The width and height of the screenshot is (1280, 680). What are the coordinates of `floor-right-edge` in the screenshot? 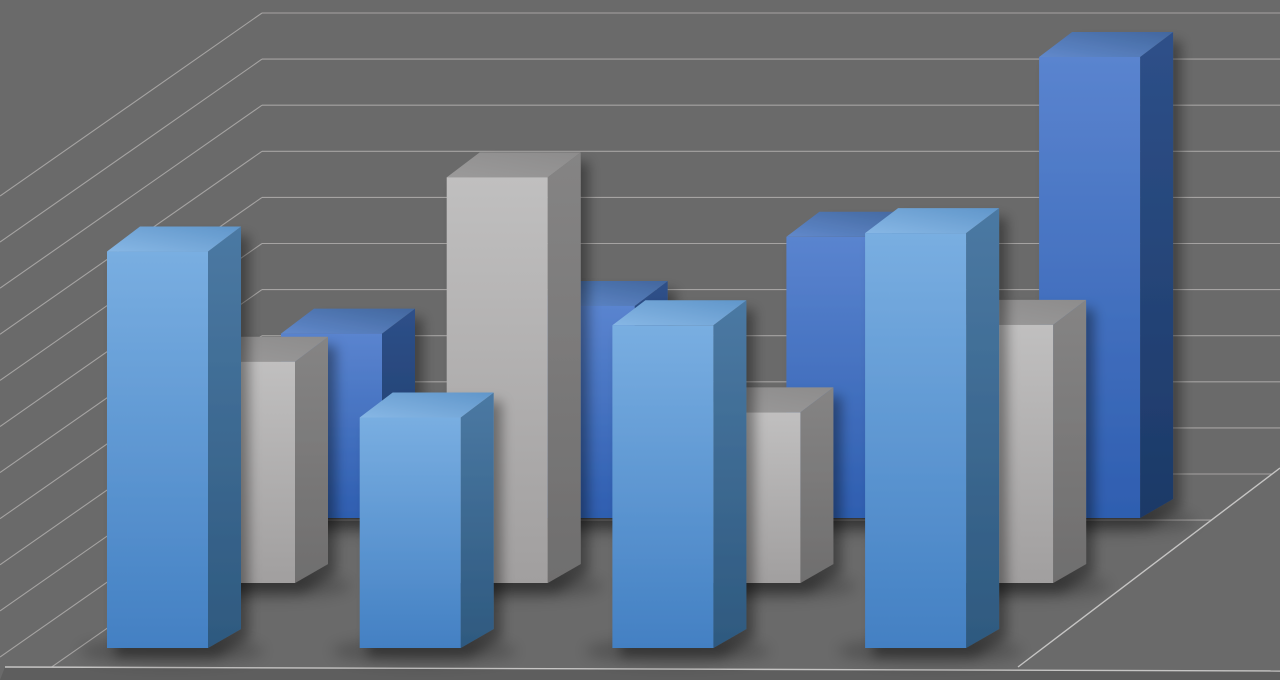 It's located at (1148, 567).